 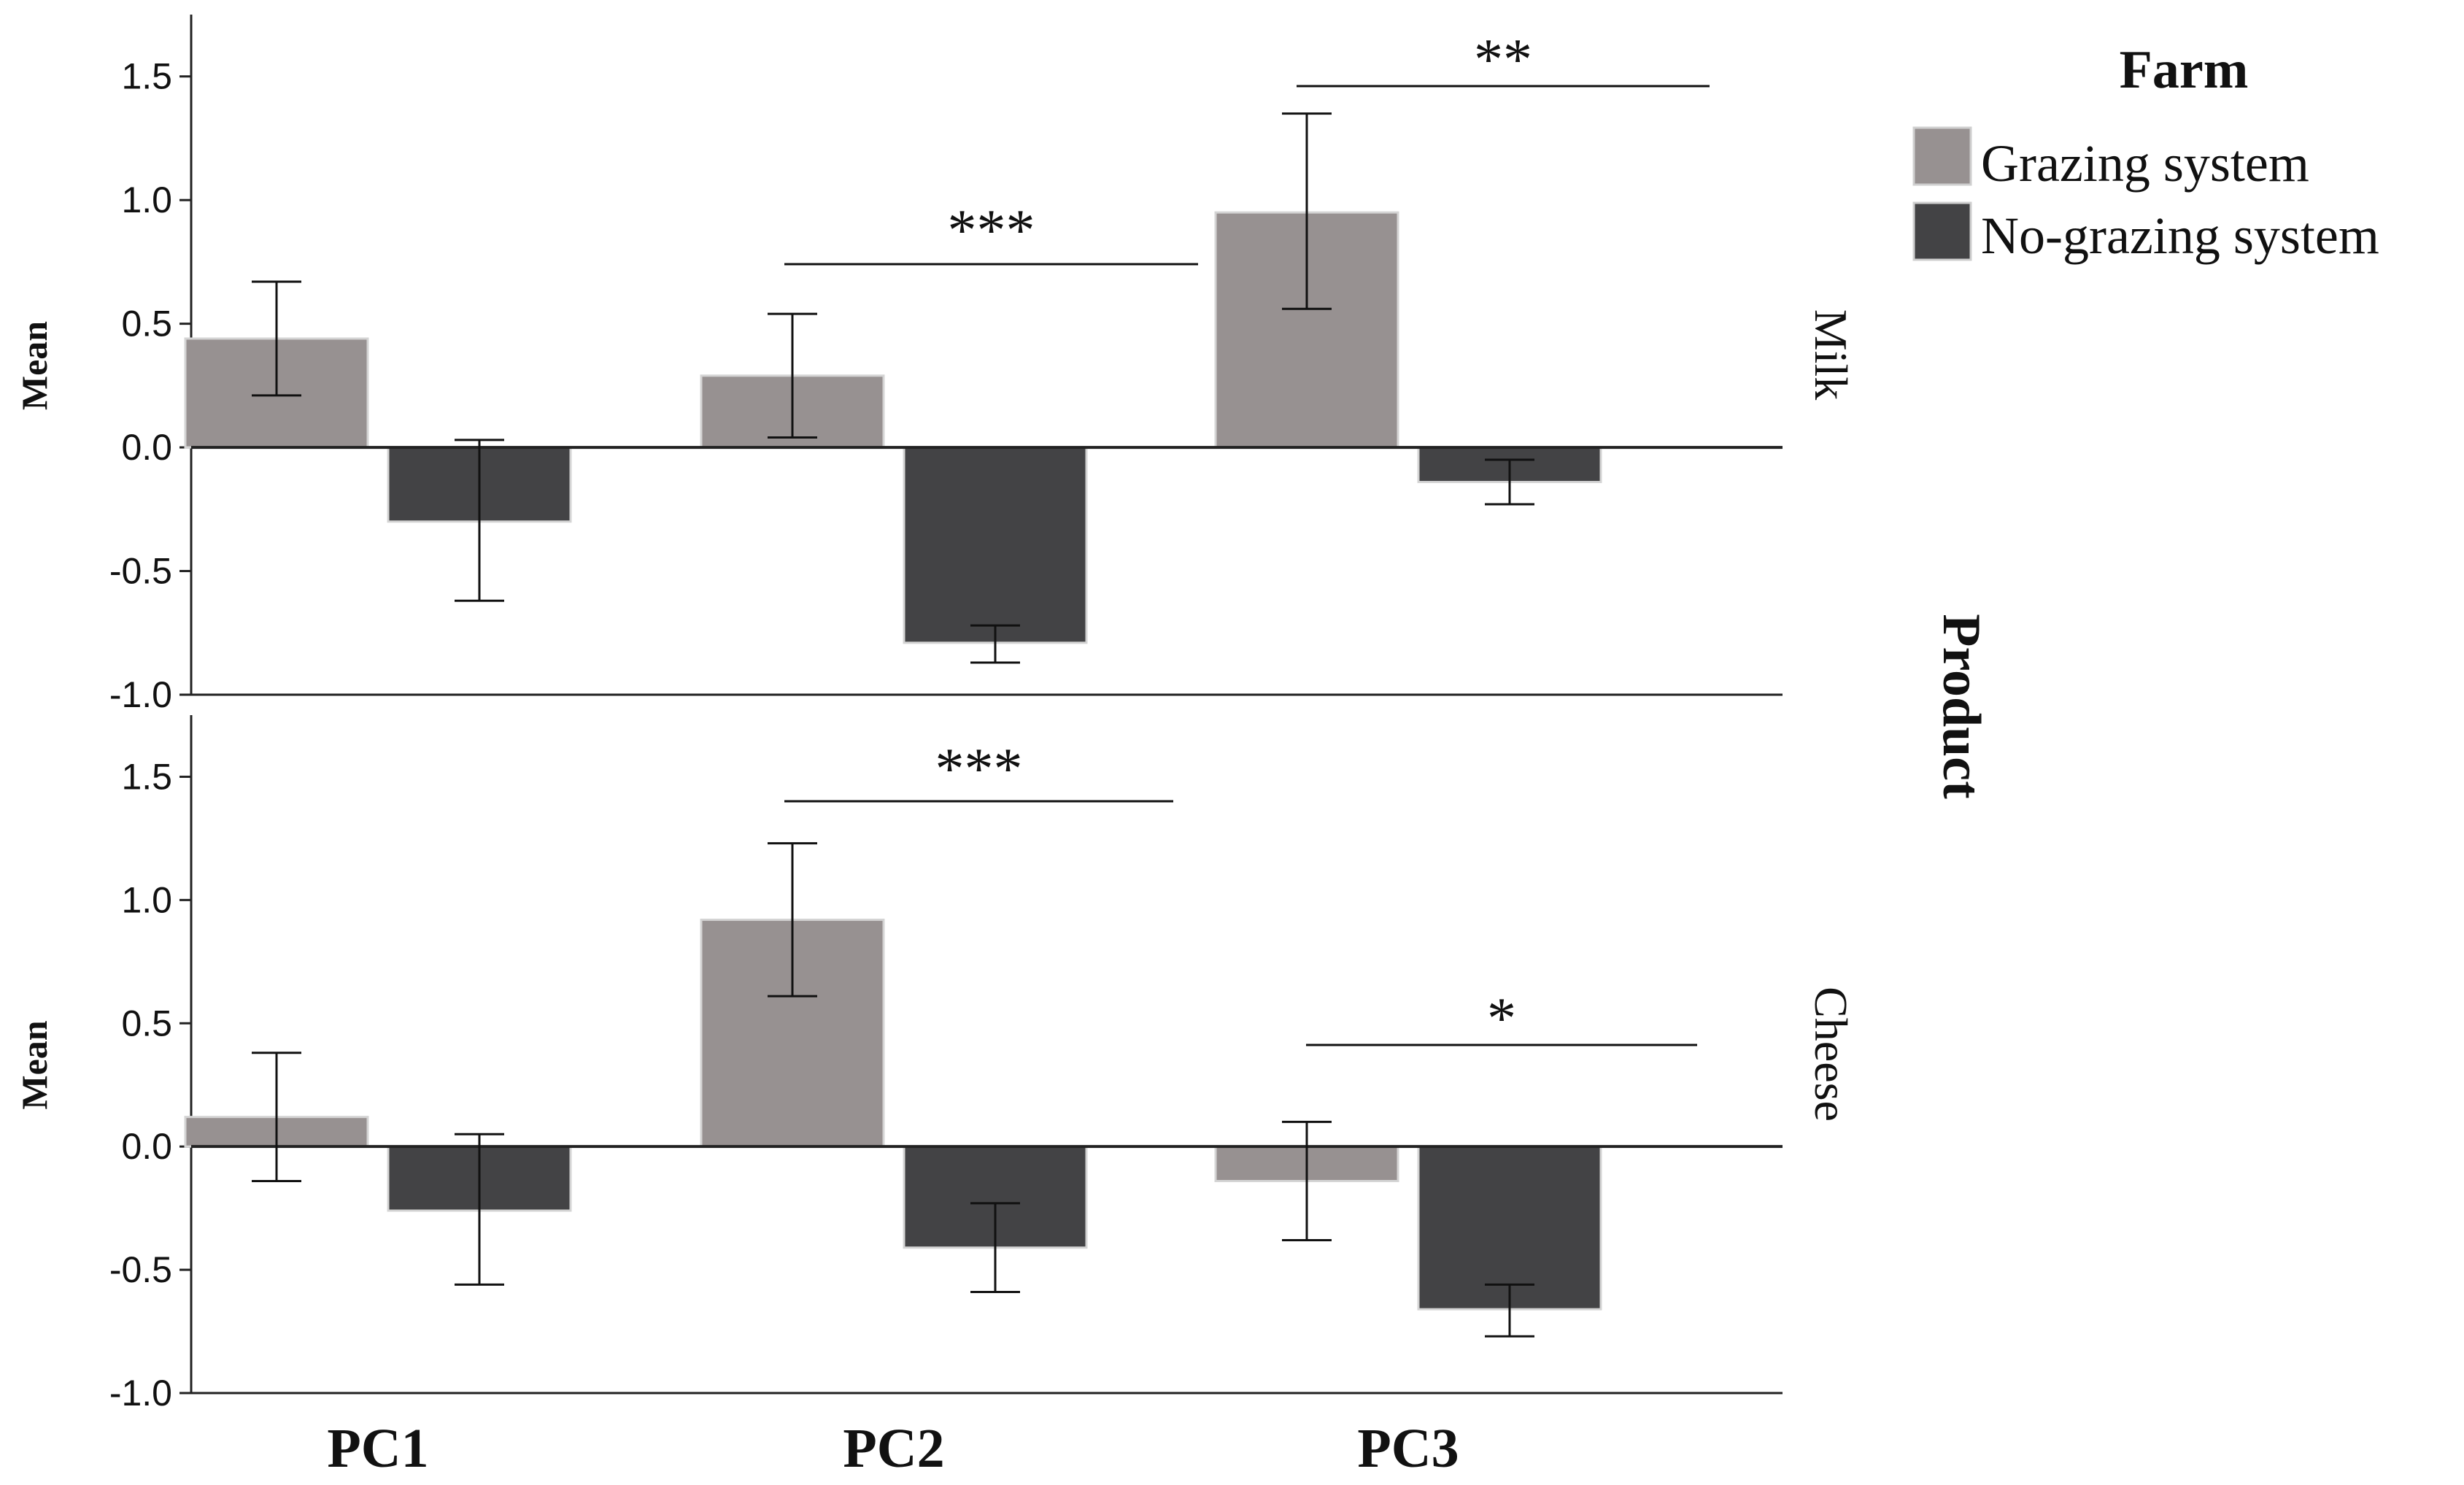 What do you see at coordinates (1408, 1448) in the screenshot?
I see `category-label-pc3: PC3` at bounding box center [1408, 1448].